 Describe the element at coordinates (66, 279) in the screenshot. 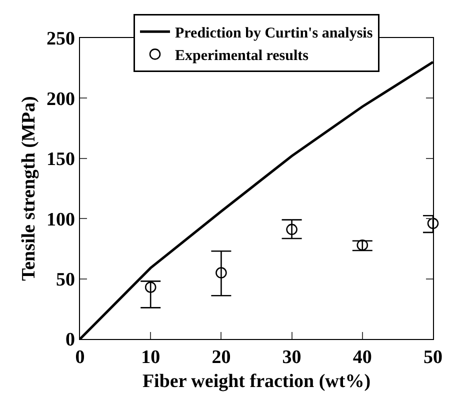

I see `y-tick-label: 50` at that location.